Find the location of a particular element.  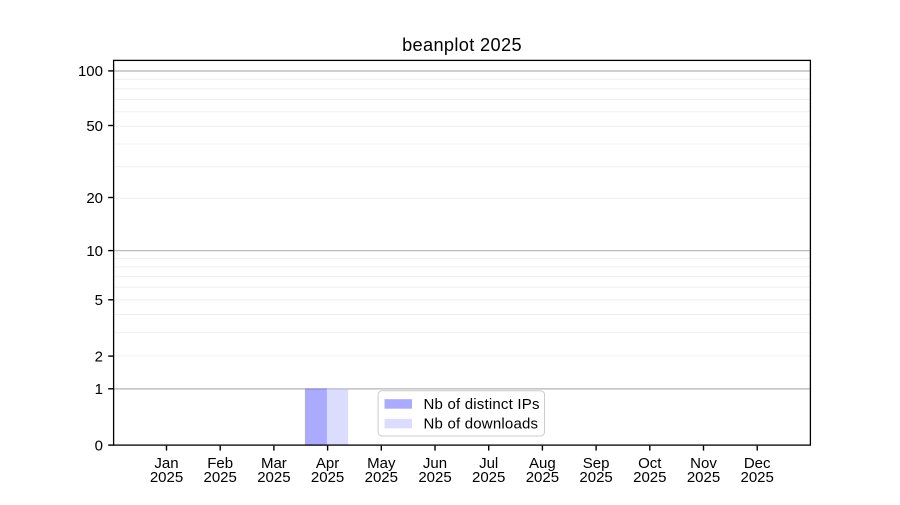

svg-text: beanplot 2025 is located at coordinates (462, 45).